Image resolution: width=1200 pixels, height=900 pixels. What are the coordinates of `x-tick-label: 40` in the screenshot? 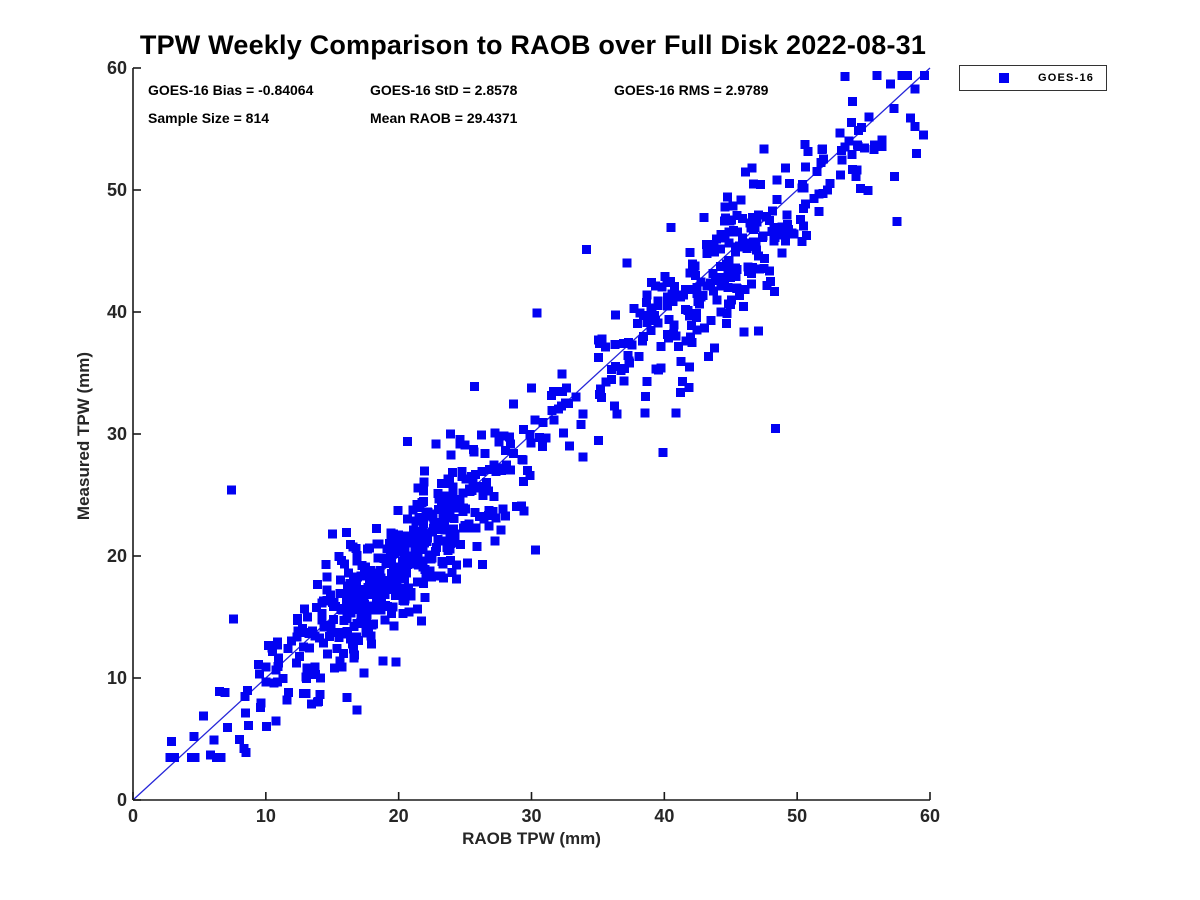 It's located at (664, 816).